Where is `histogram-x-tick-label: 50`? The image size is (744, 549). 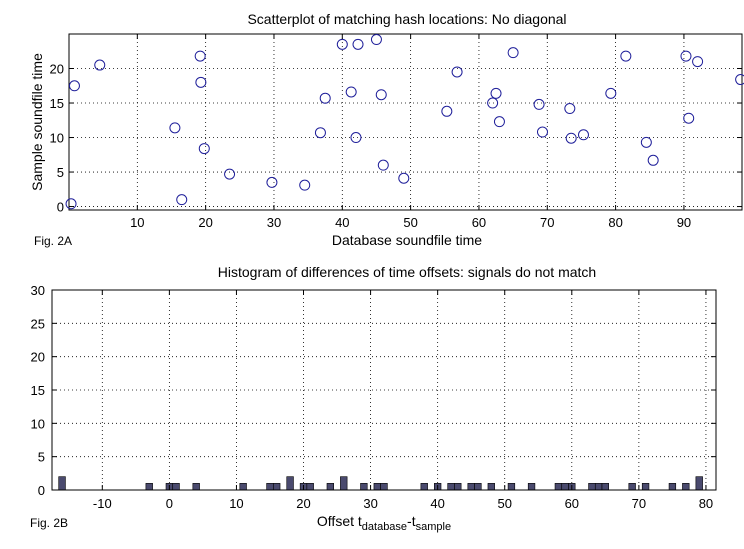
histogram-x-tick-label: 50 is located at coordinates (504, 503).